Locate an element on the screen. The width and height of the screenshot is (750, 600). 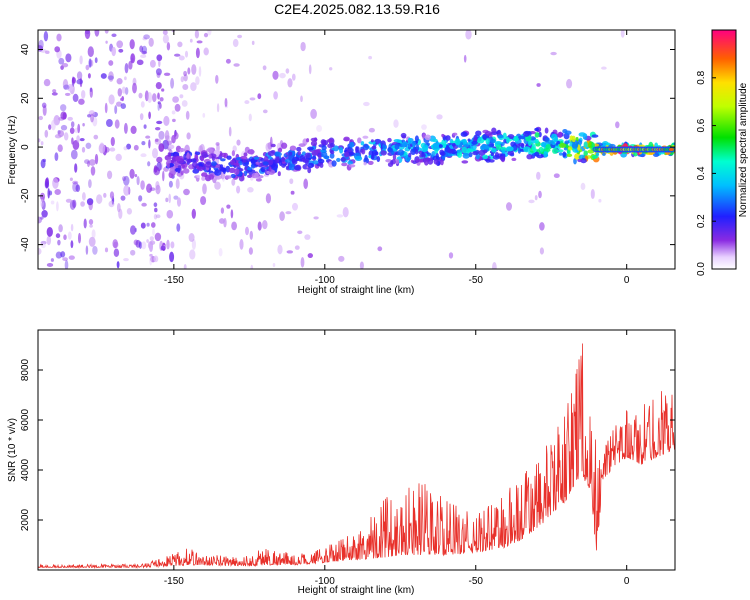
x-tick-label: -150 is located at coordinates (174, 581).